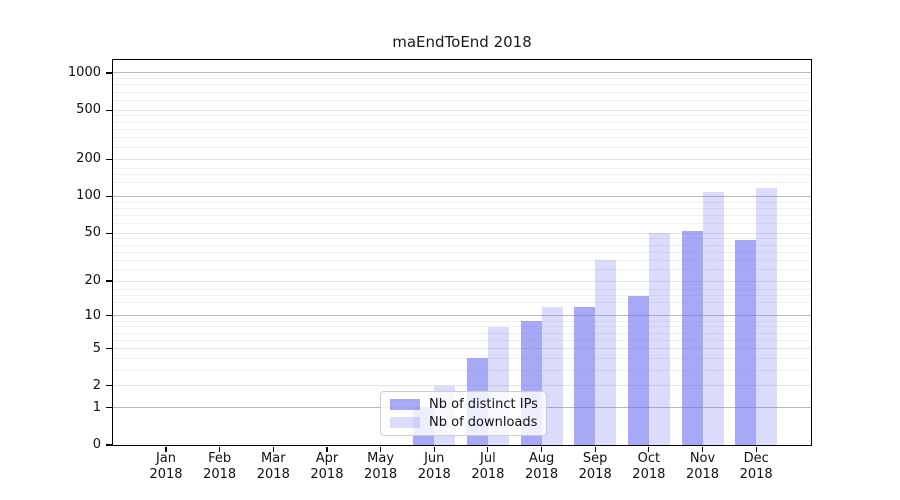  I want to click on x-tick-month: Oct, so click(649, 458).